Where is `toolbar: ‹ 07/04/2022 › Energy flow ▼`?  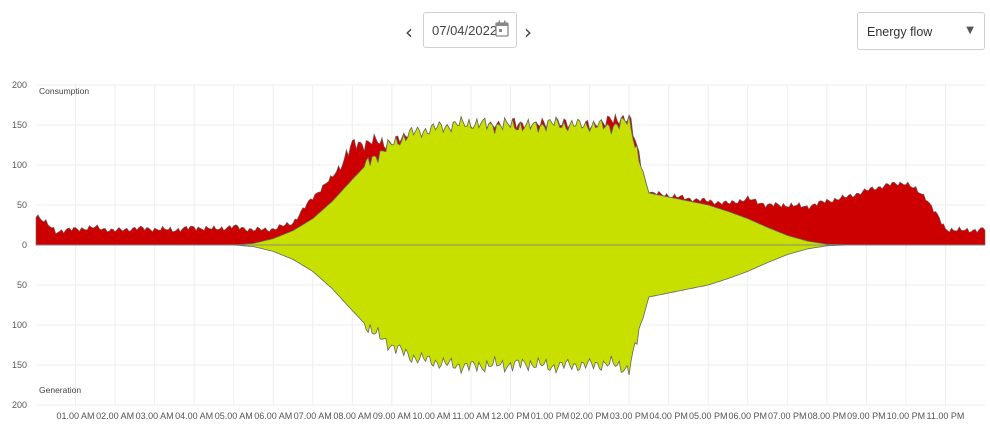 toolbar: ‹ 07/04/2022 › Energy flow ▼ is located at coordinates (495, 30).